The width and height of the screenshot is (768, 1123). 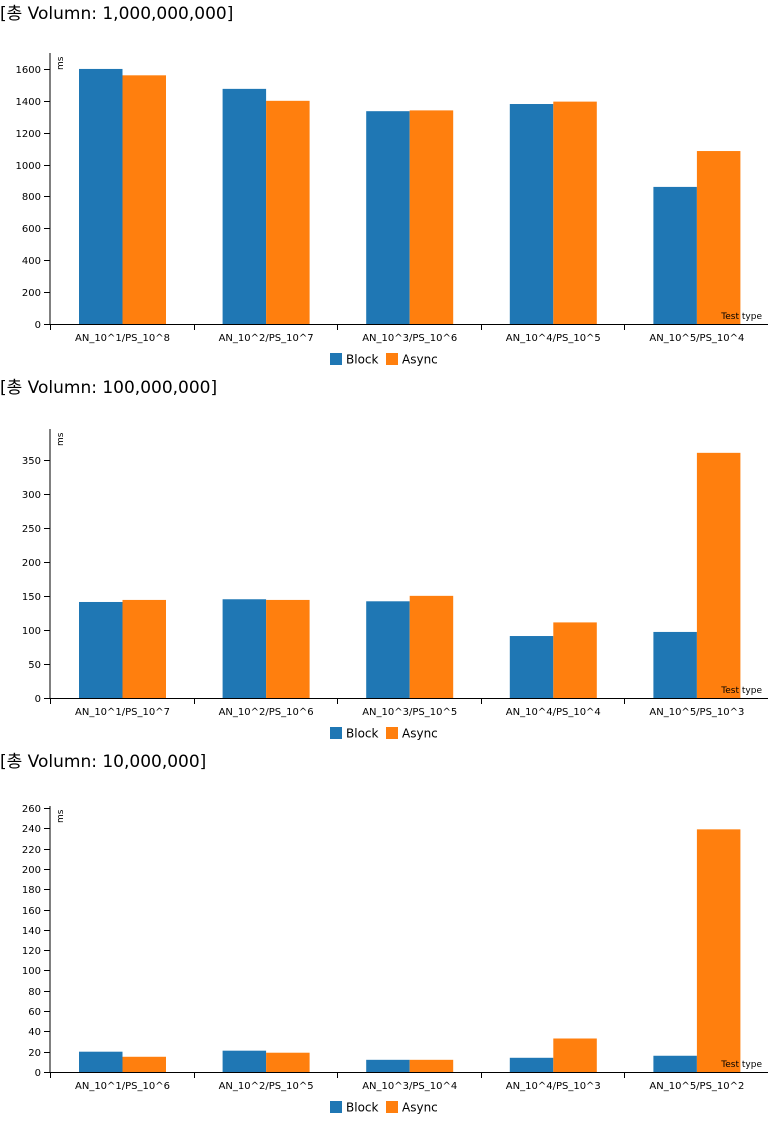 I want to click on y-tick-label: 120, so click(x=31, y=951).